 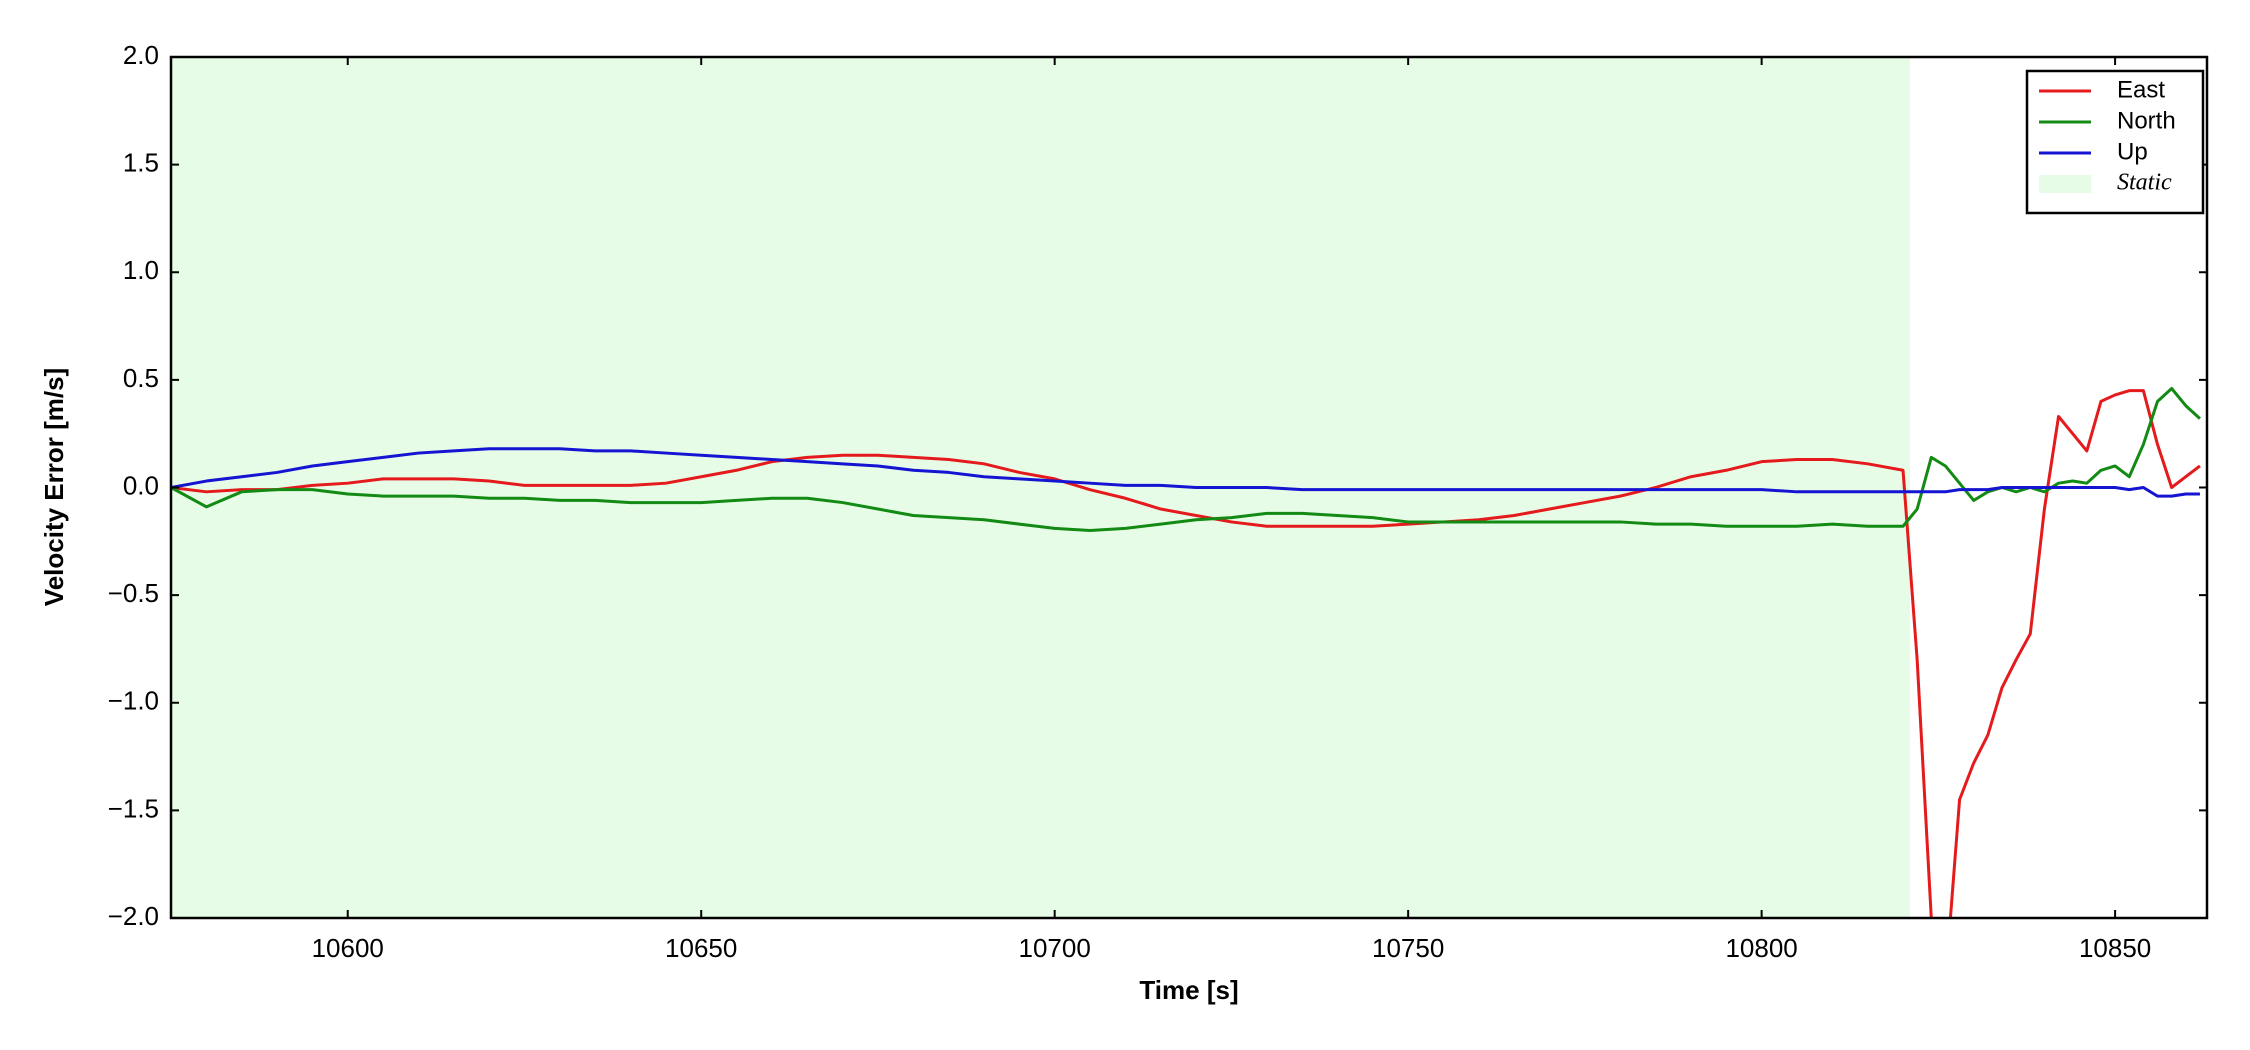 What do you see at coordinates (133, 916) in the screenshot?
I see `y-tick-label: −2.0` at bounding box center [133, 916].